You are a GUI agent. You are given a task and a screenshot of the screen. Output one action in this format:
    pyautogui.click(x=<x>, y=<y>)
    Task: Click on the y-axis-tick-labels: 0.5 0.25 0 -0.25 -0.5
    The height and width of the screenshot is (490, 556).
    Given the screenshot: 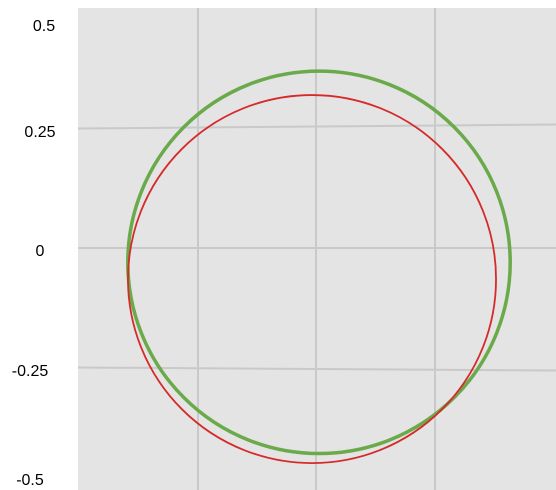 What is the action you would take?
    pyautogui.click(x=34, y=253)
    